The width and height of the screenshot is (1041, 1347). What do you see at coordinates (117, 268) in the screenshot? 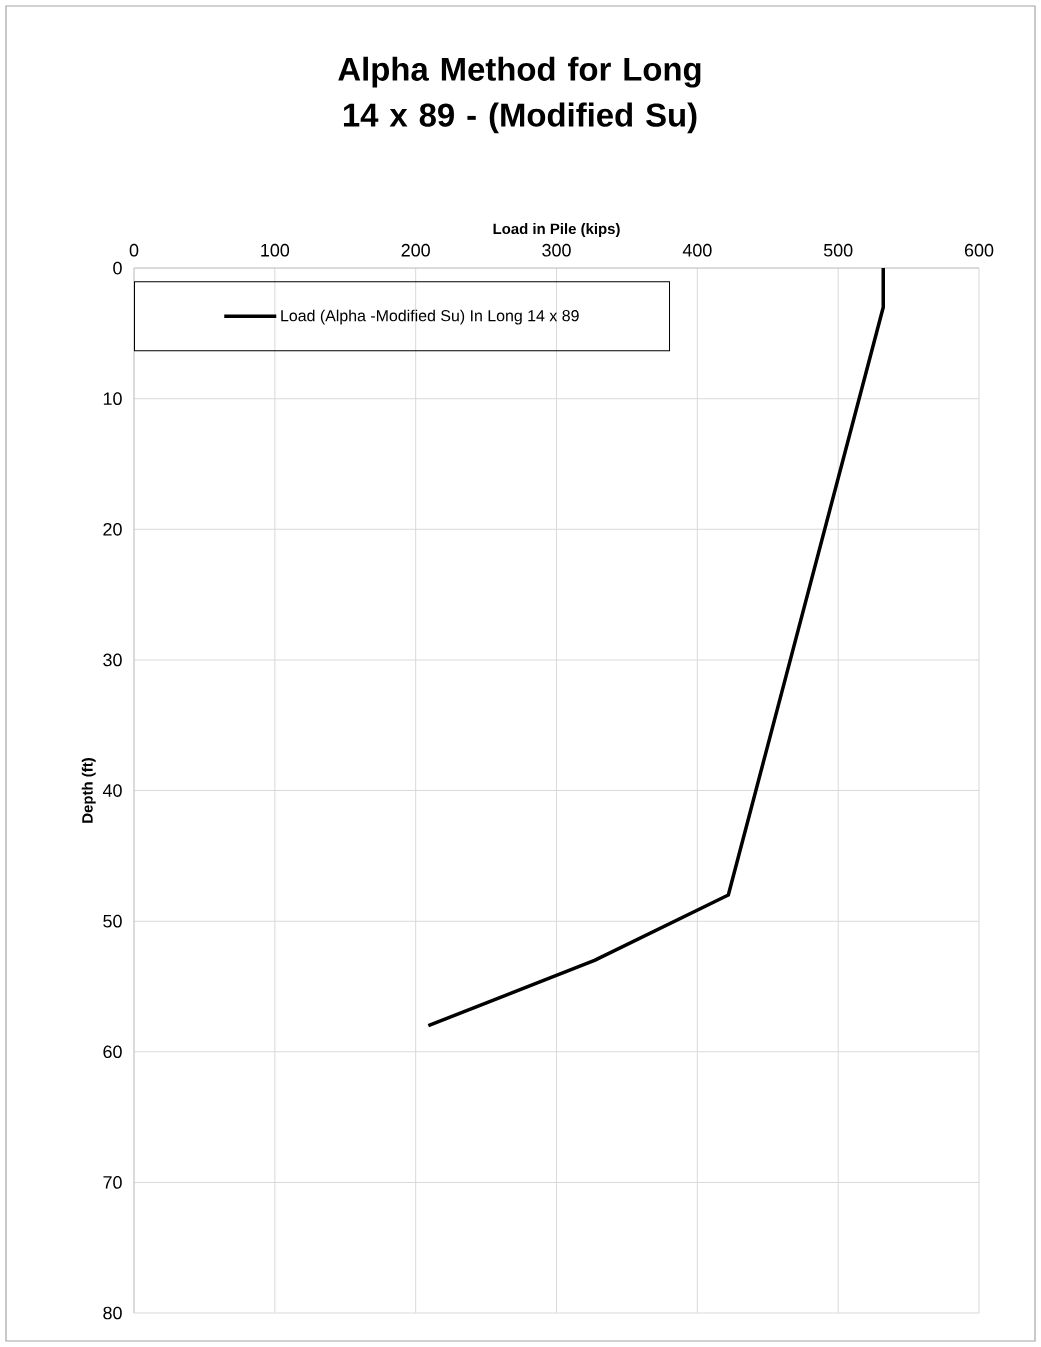
I see `y-tick-label: 0` at bounding box center [117, 268].